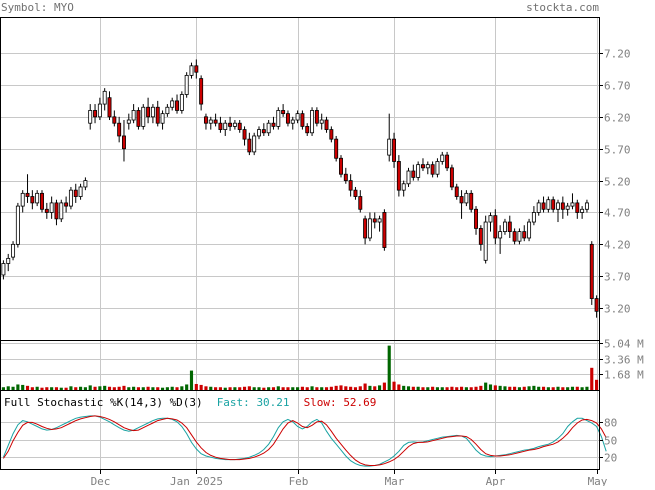 The width and height of the screenshot is (655, 490). Describe the element at coordinates (324, 402) in the screenshot. I see `slow-label: Slow:` at that location.